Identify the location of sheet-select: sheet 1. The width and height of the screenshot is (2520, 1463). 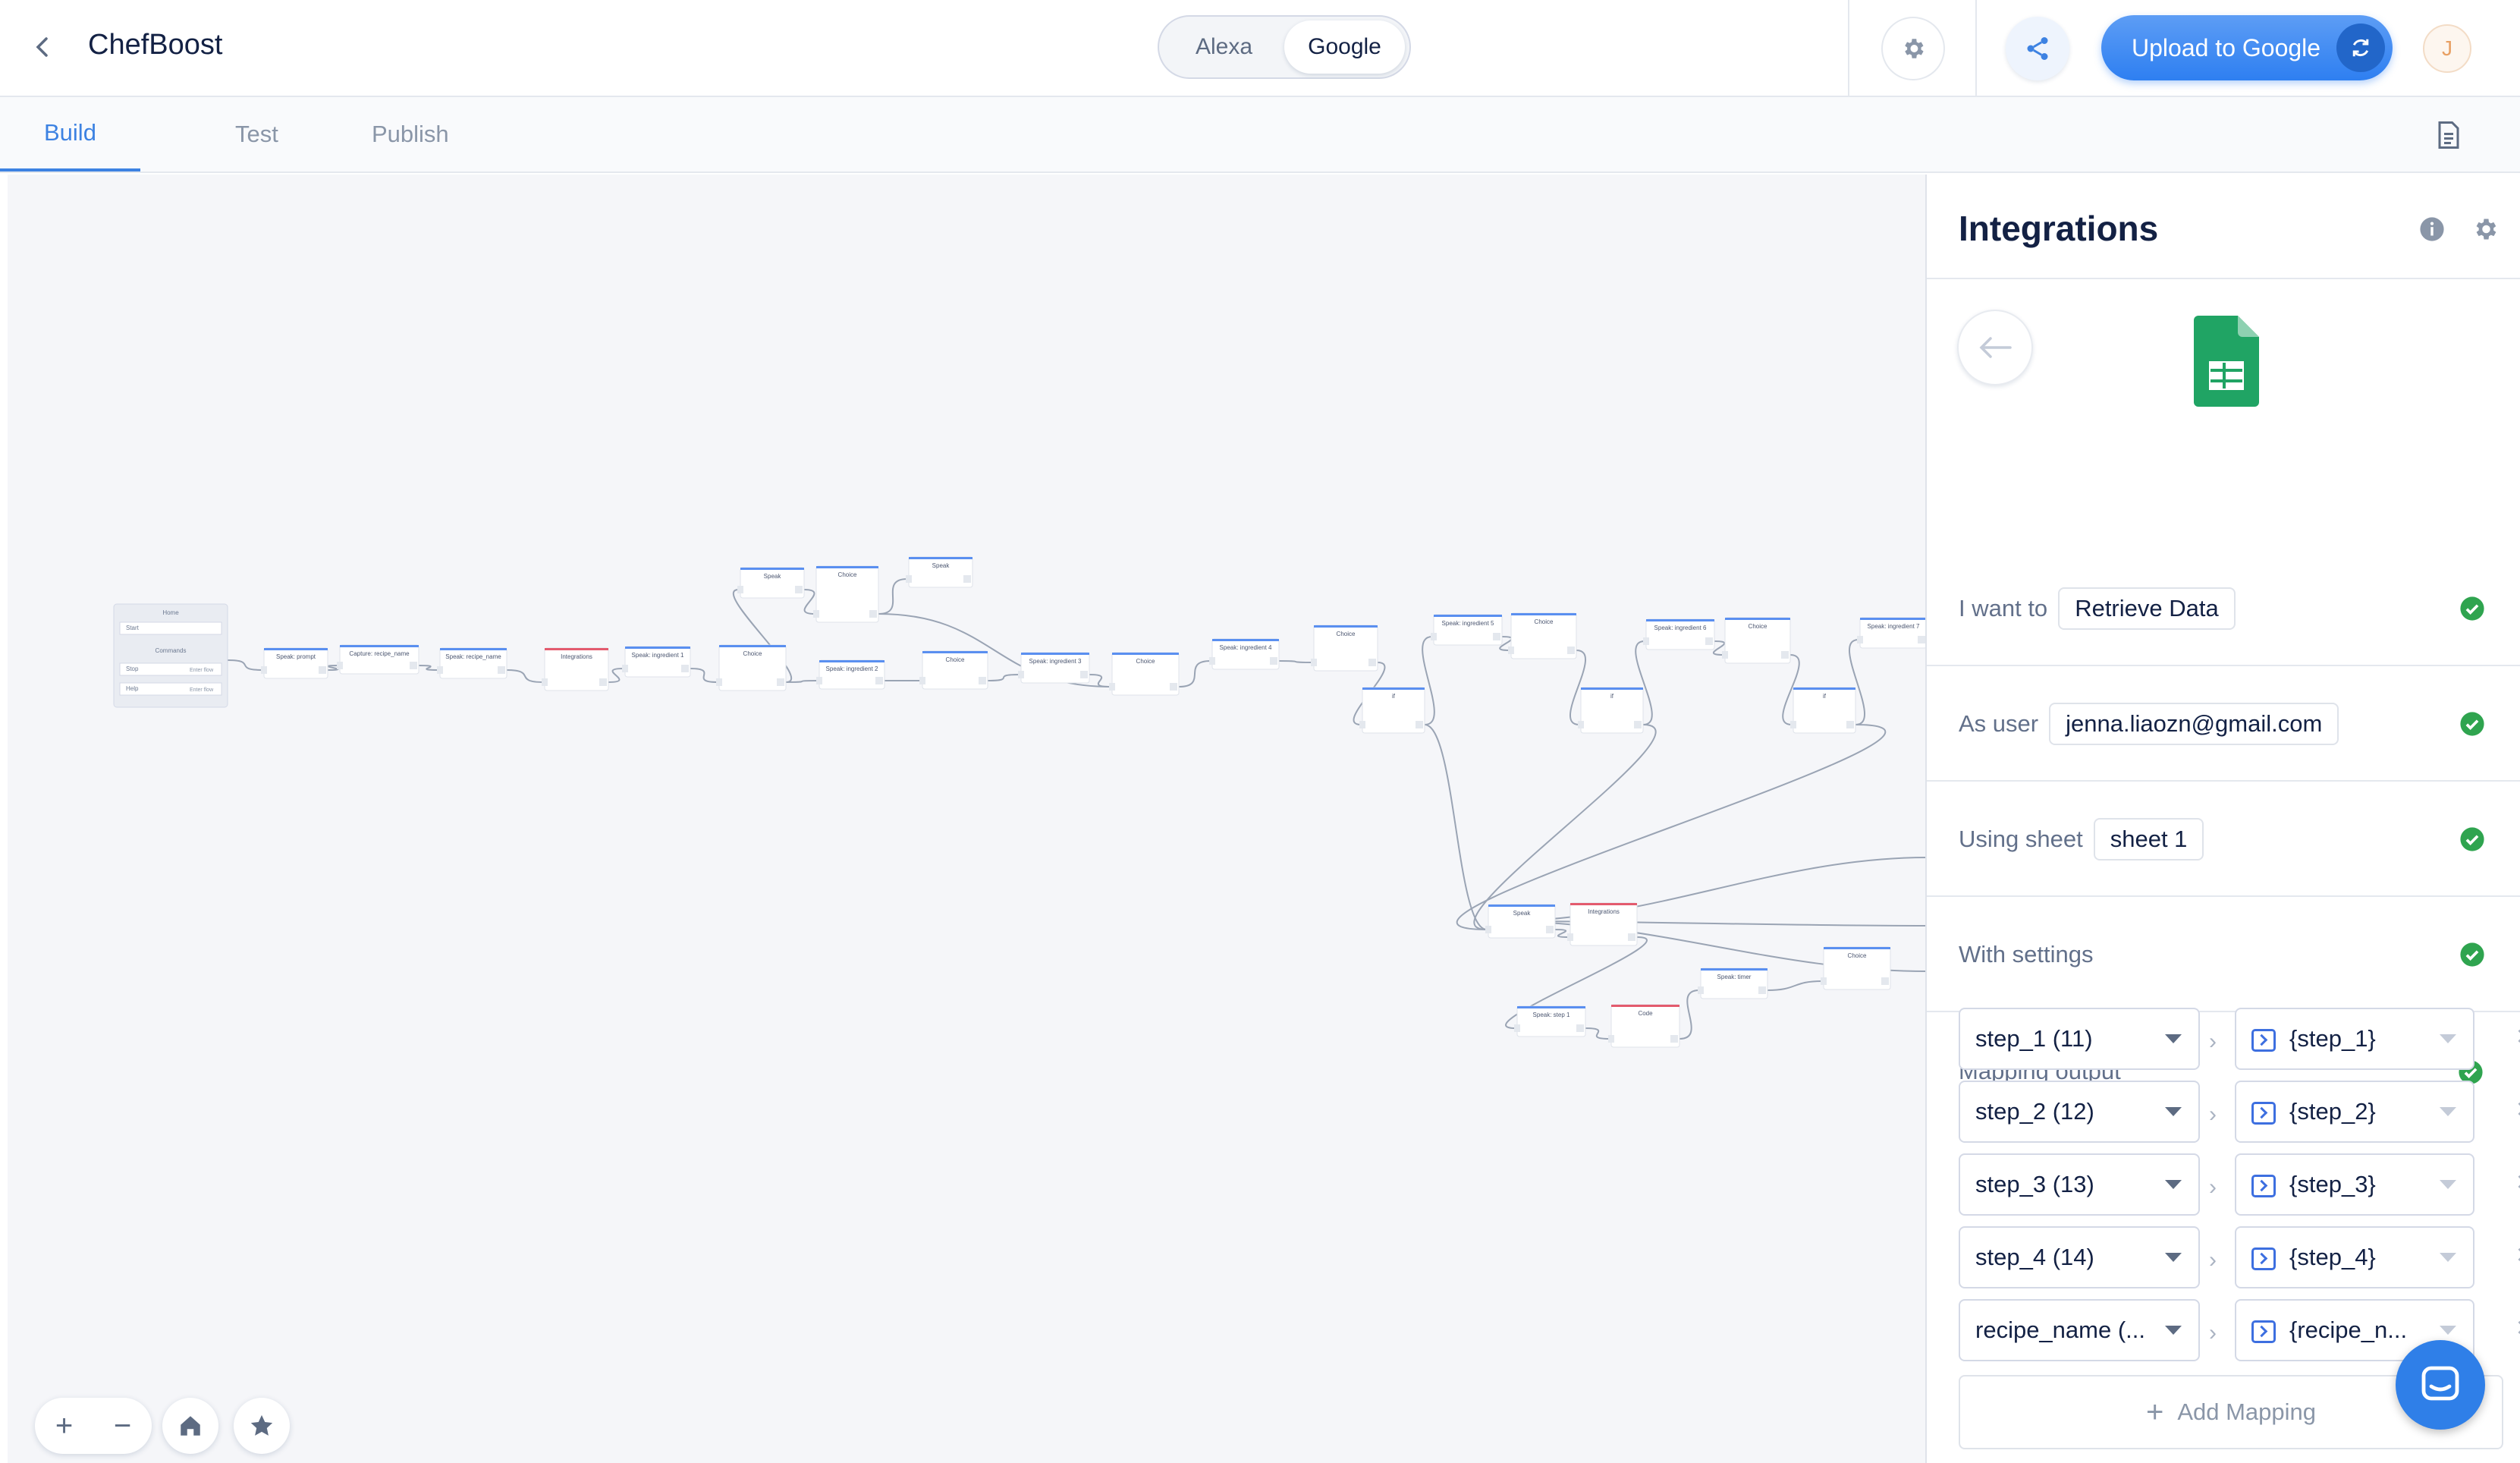
(2148, 839).